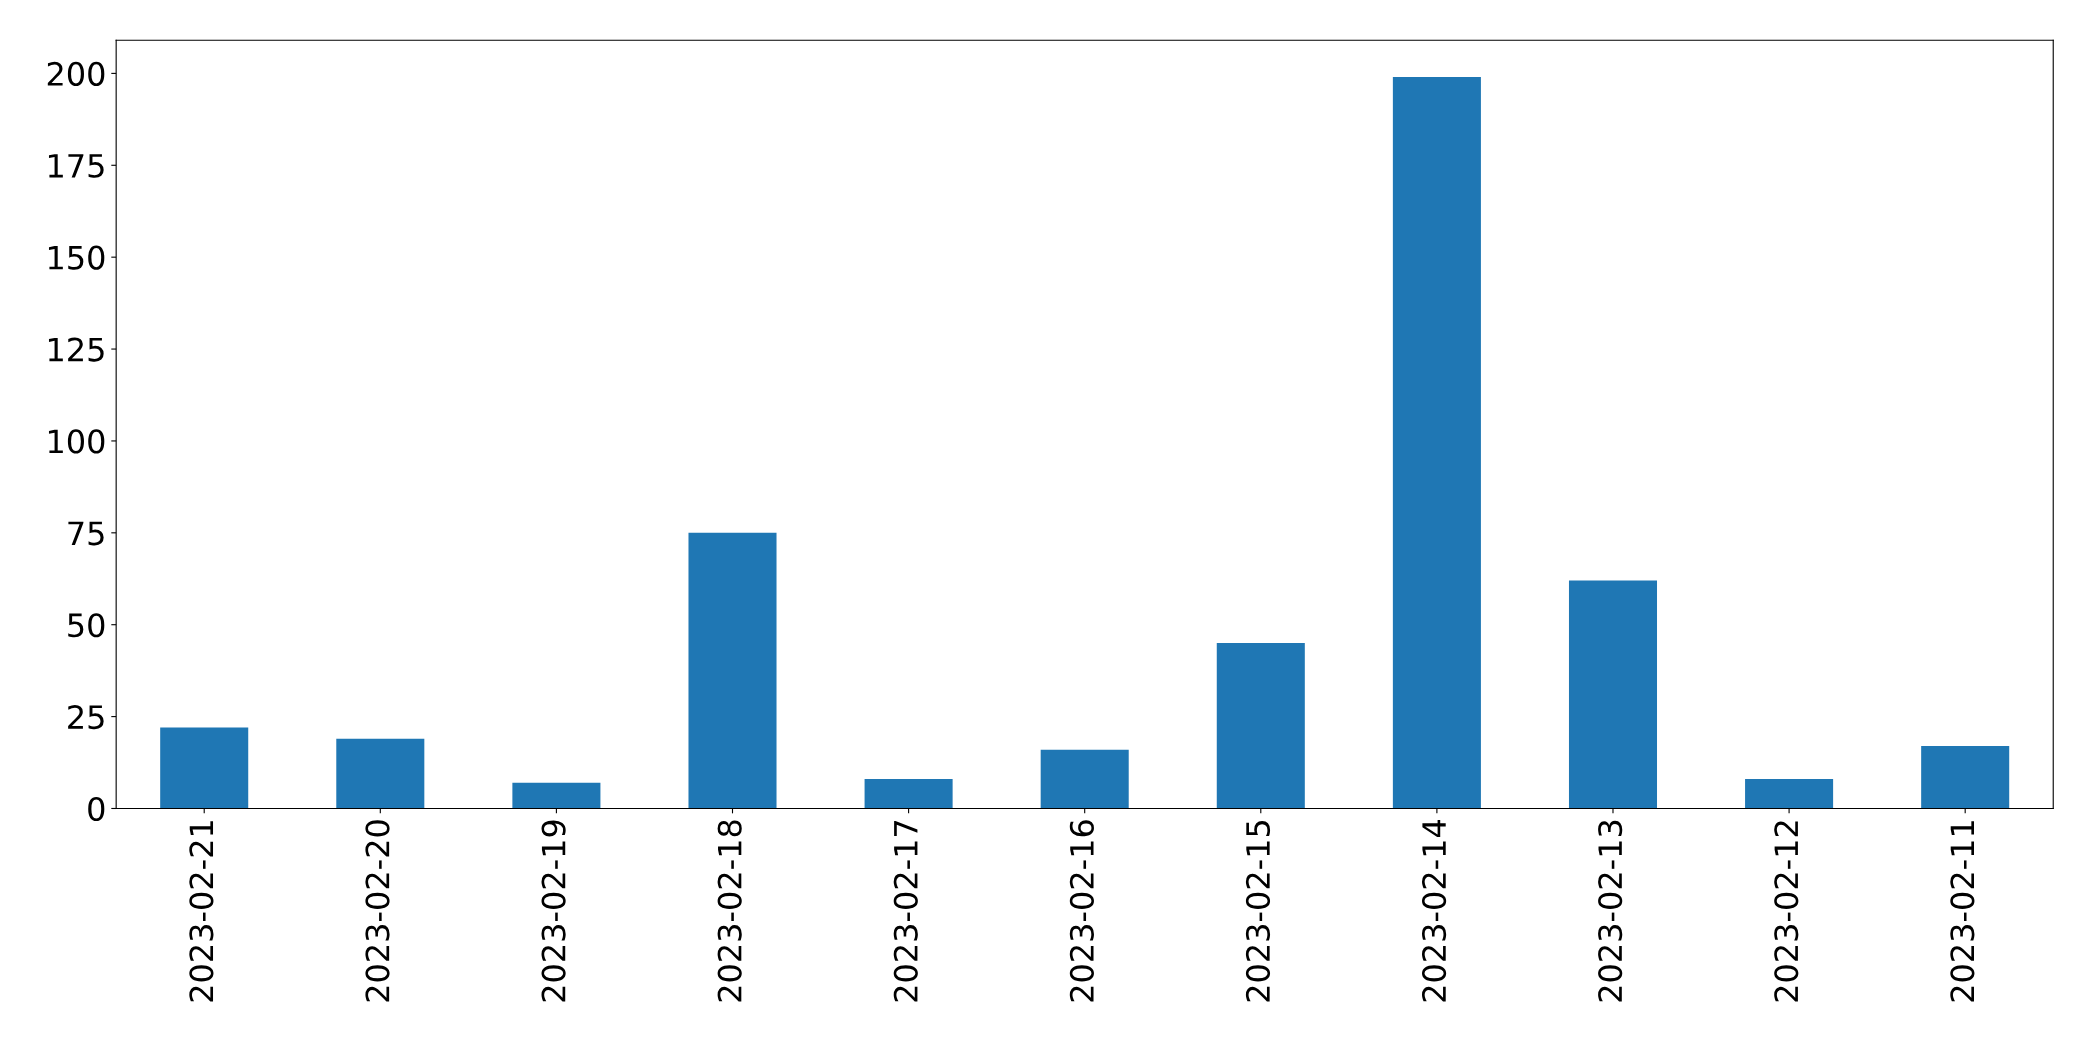  I want to click on x-tick-label: 2023-02-11, so click(1962, 911).